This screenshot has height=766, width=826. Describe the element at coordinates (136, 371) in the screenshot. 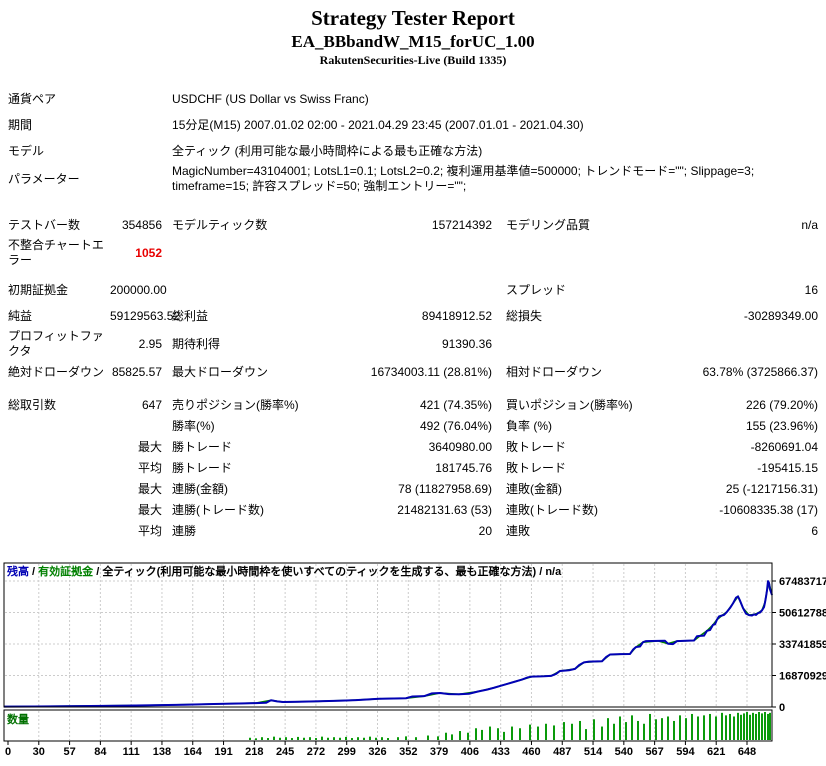

I see `stat-value: 85825.57` at that location.